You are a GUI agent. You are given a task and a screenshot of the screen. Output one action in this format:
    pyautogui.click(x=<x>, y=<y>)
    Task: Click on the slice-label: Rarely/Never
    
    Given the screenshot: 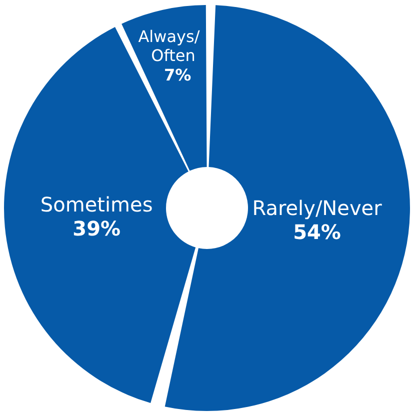 What is the action you would take?
    pyautogui.click(x=317, y=208)
    